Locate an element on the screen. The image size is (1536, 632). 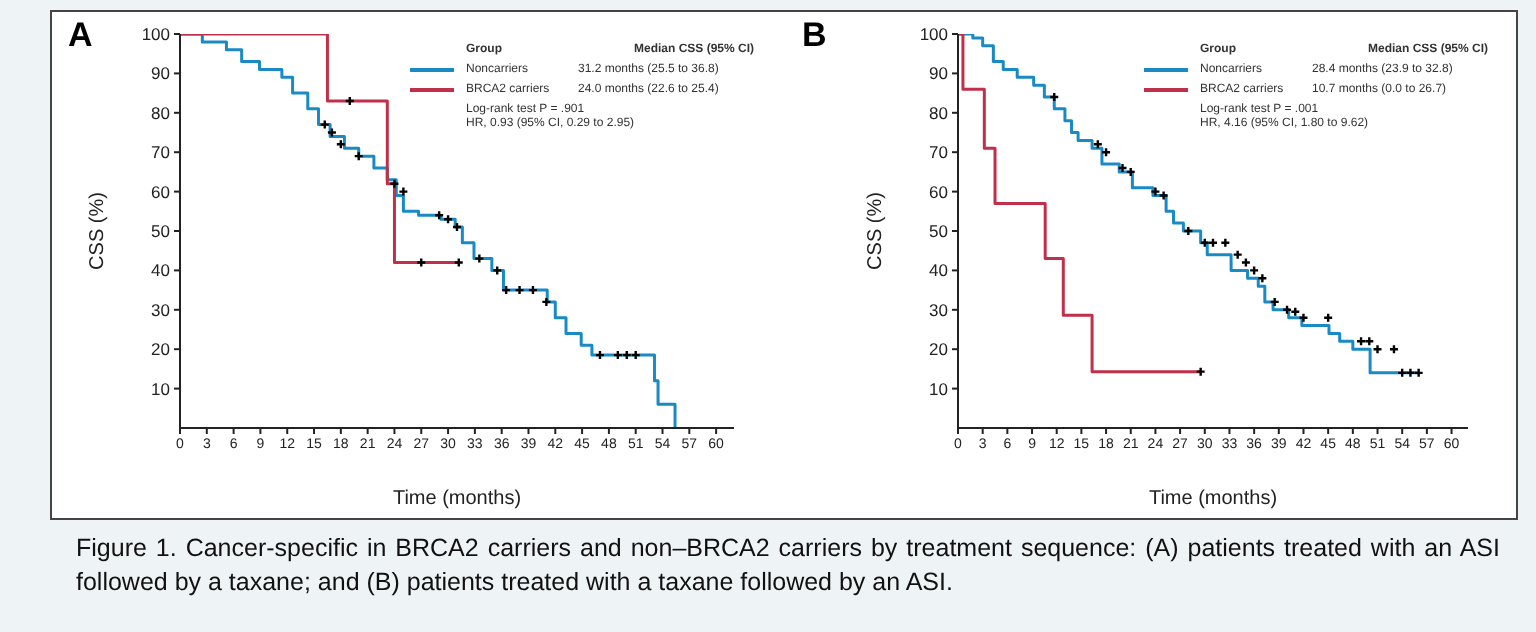
chart-title: B is located at coordinates (814, 36).